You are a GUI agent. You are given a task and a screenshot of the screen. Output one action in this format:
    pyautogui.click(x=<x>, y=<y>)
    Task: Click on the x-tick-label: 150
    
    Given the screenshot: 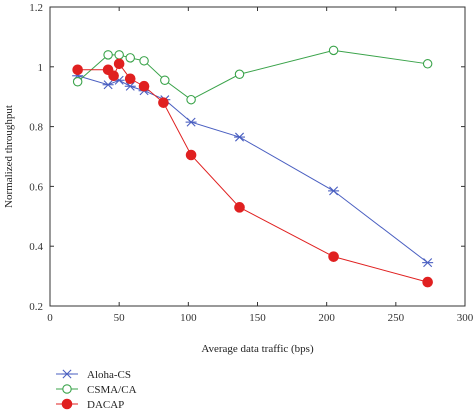 What is the action you would take?
    pyautogui.click(x=257, y=318)
    